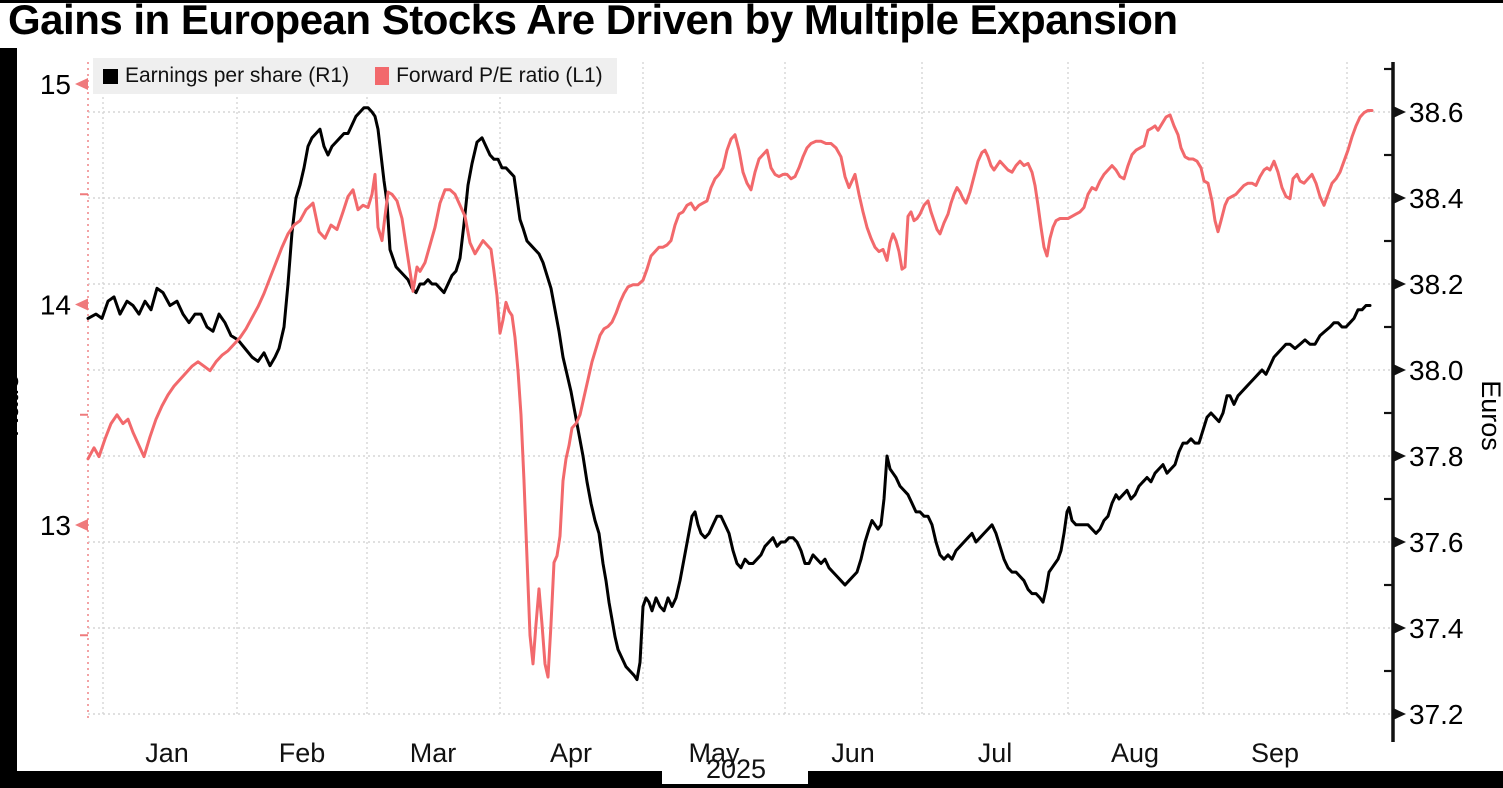 The width and height of the screenshot is (1503, 788). Describe the element at coordinates (55, 305) in the screenshot. I see `left-axis-tick-label: 14` at that location.